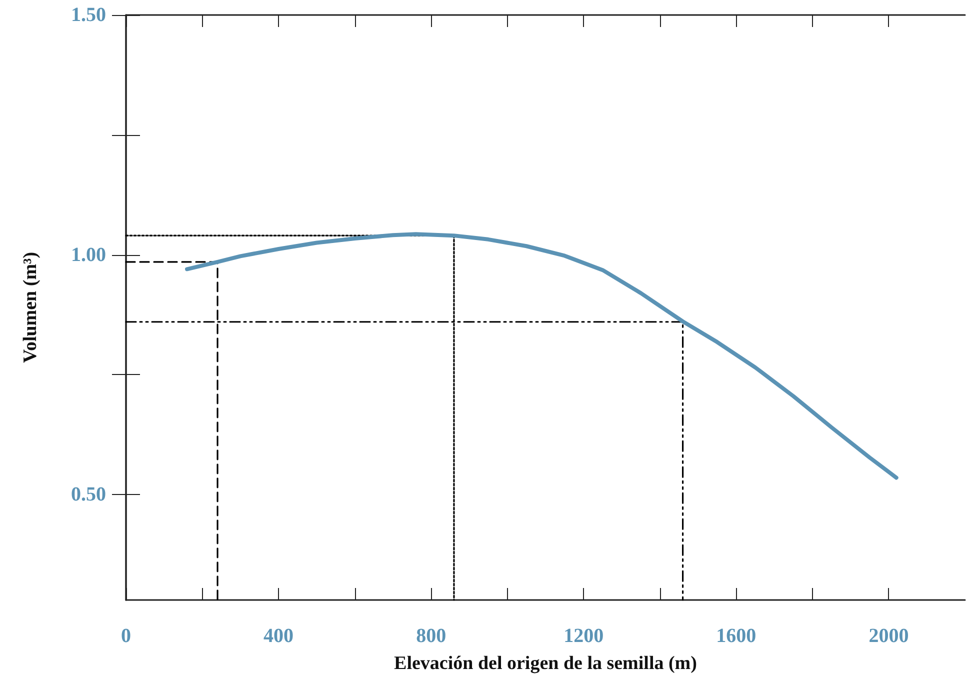 The image size is (971, 699). I want to click on x-tick-label: 0, so click(126, 636).